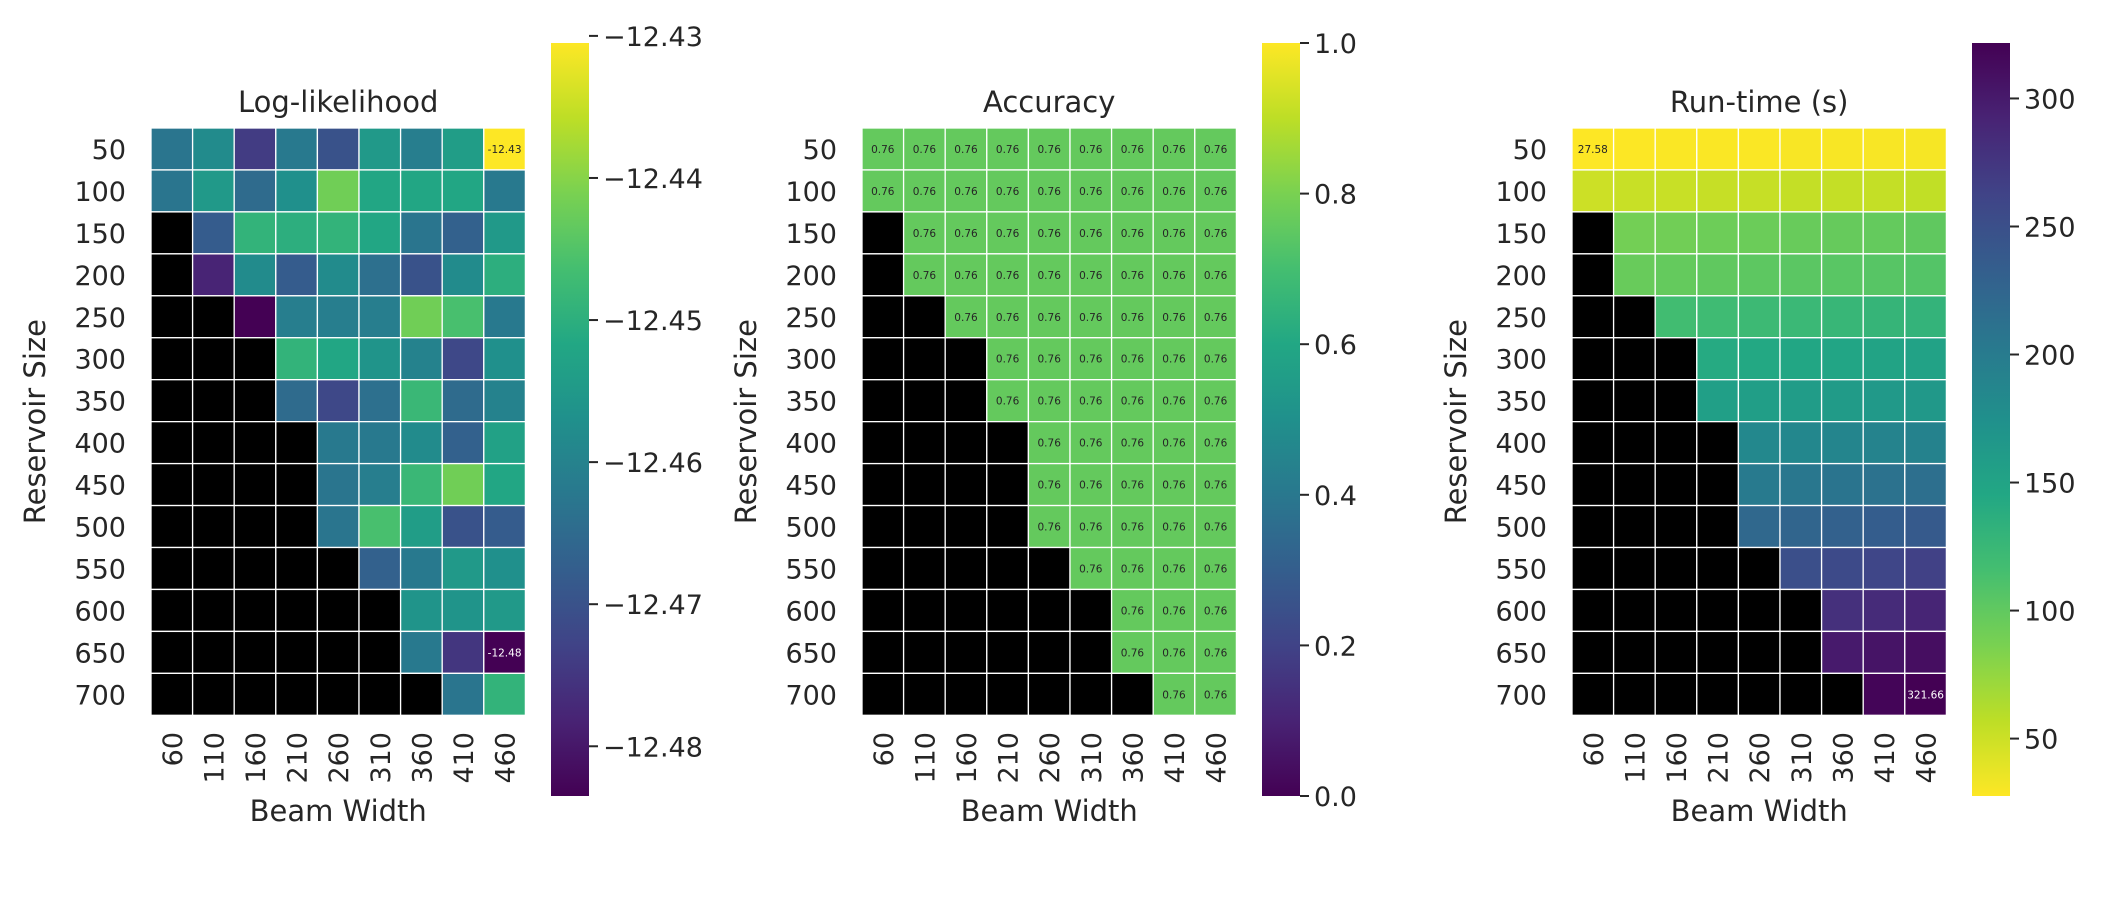 The height and width of the screenshot is (900, 2108). Describe the element at coordinates (1521, 653) in the screenshot. I see `y-tick-label: 650` at that location.